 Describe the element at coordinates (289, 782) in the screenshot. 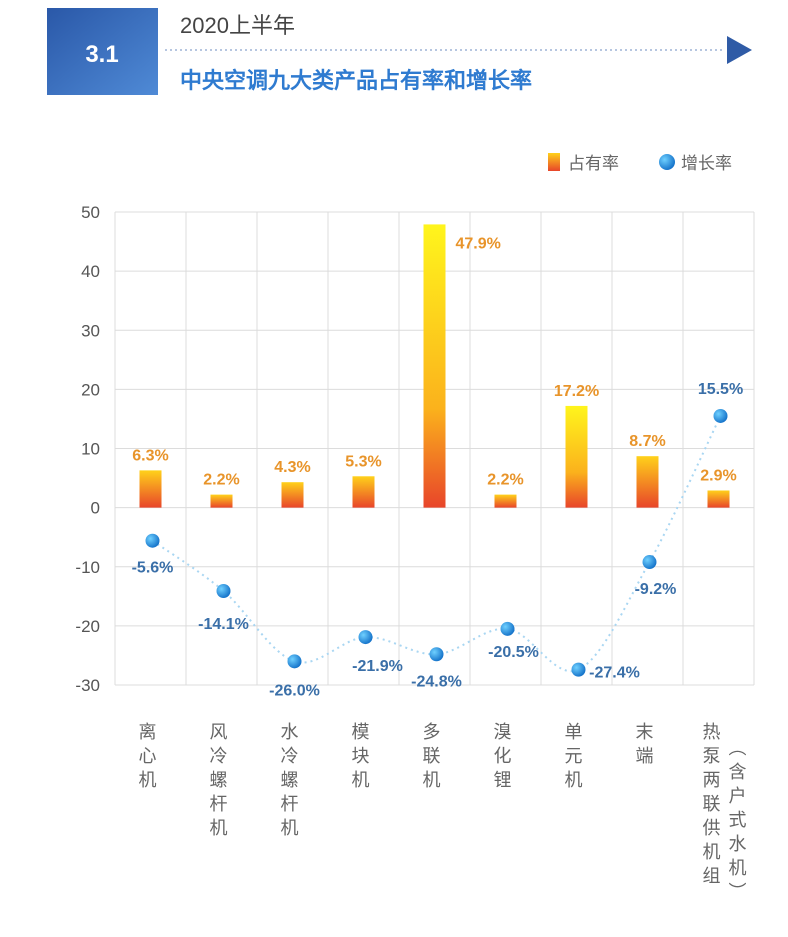

I see `x-category-label: 水冷螺杆机` at that location.